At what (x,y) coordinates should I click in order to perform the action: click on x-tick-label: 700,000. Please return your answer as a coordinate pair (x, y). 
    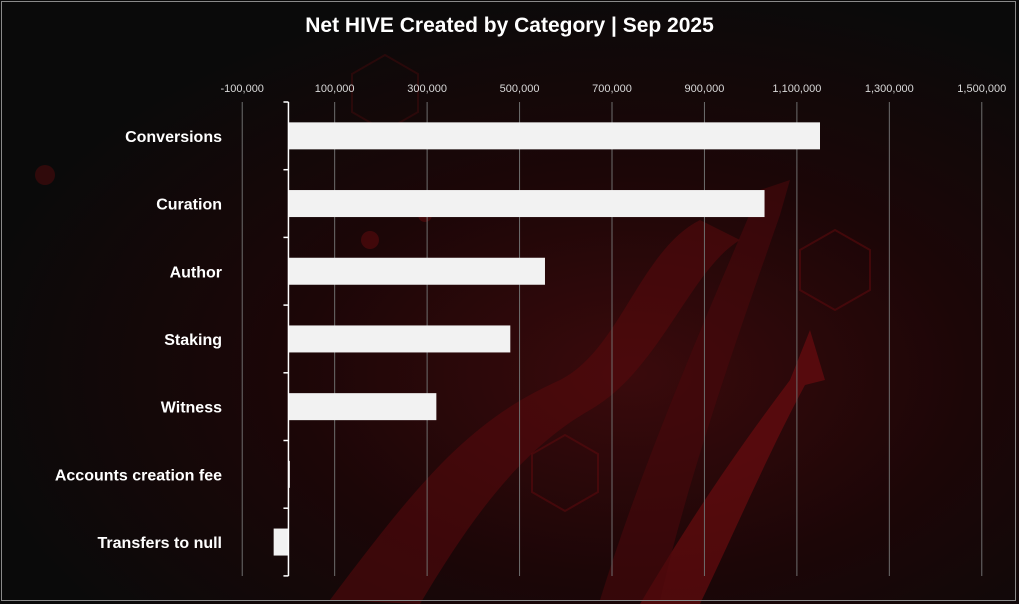
    Looking at the image, I should click on (612, 89).